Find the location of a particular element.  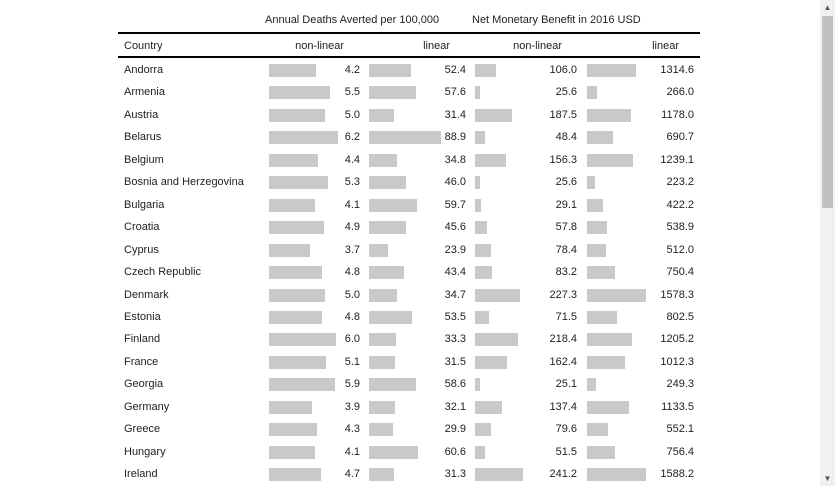

deaths-linear-value: 43.4 is located at coordinates (455, 272).